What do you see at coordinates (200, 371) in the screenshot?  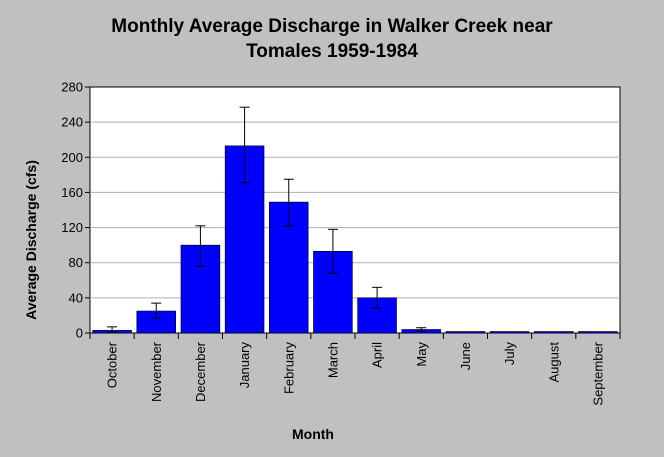 I see `x-tick-label: December` at bounding box center [200, 371].